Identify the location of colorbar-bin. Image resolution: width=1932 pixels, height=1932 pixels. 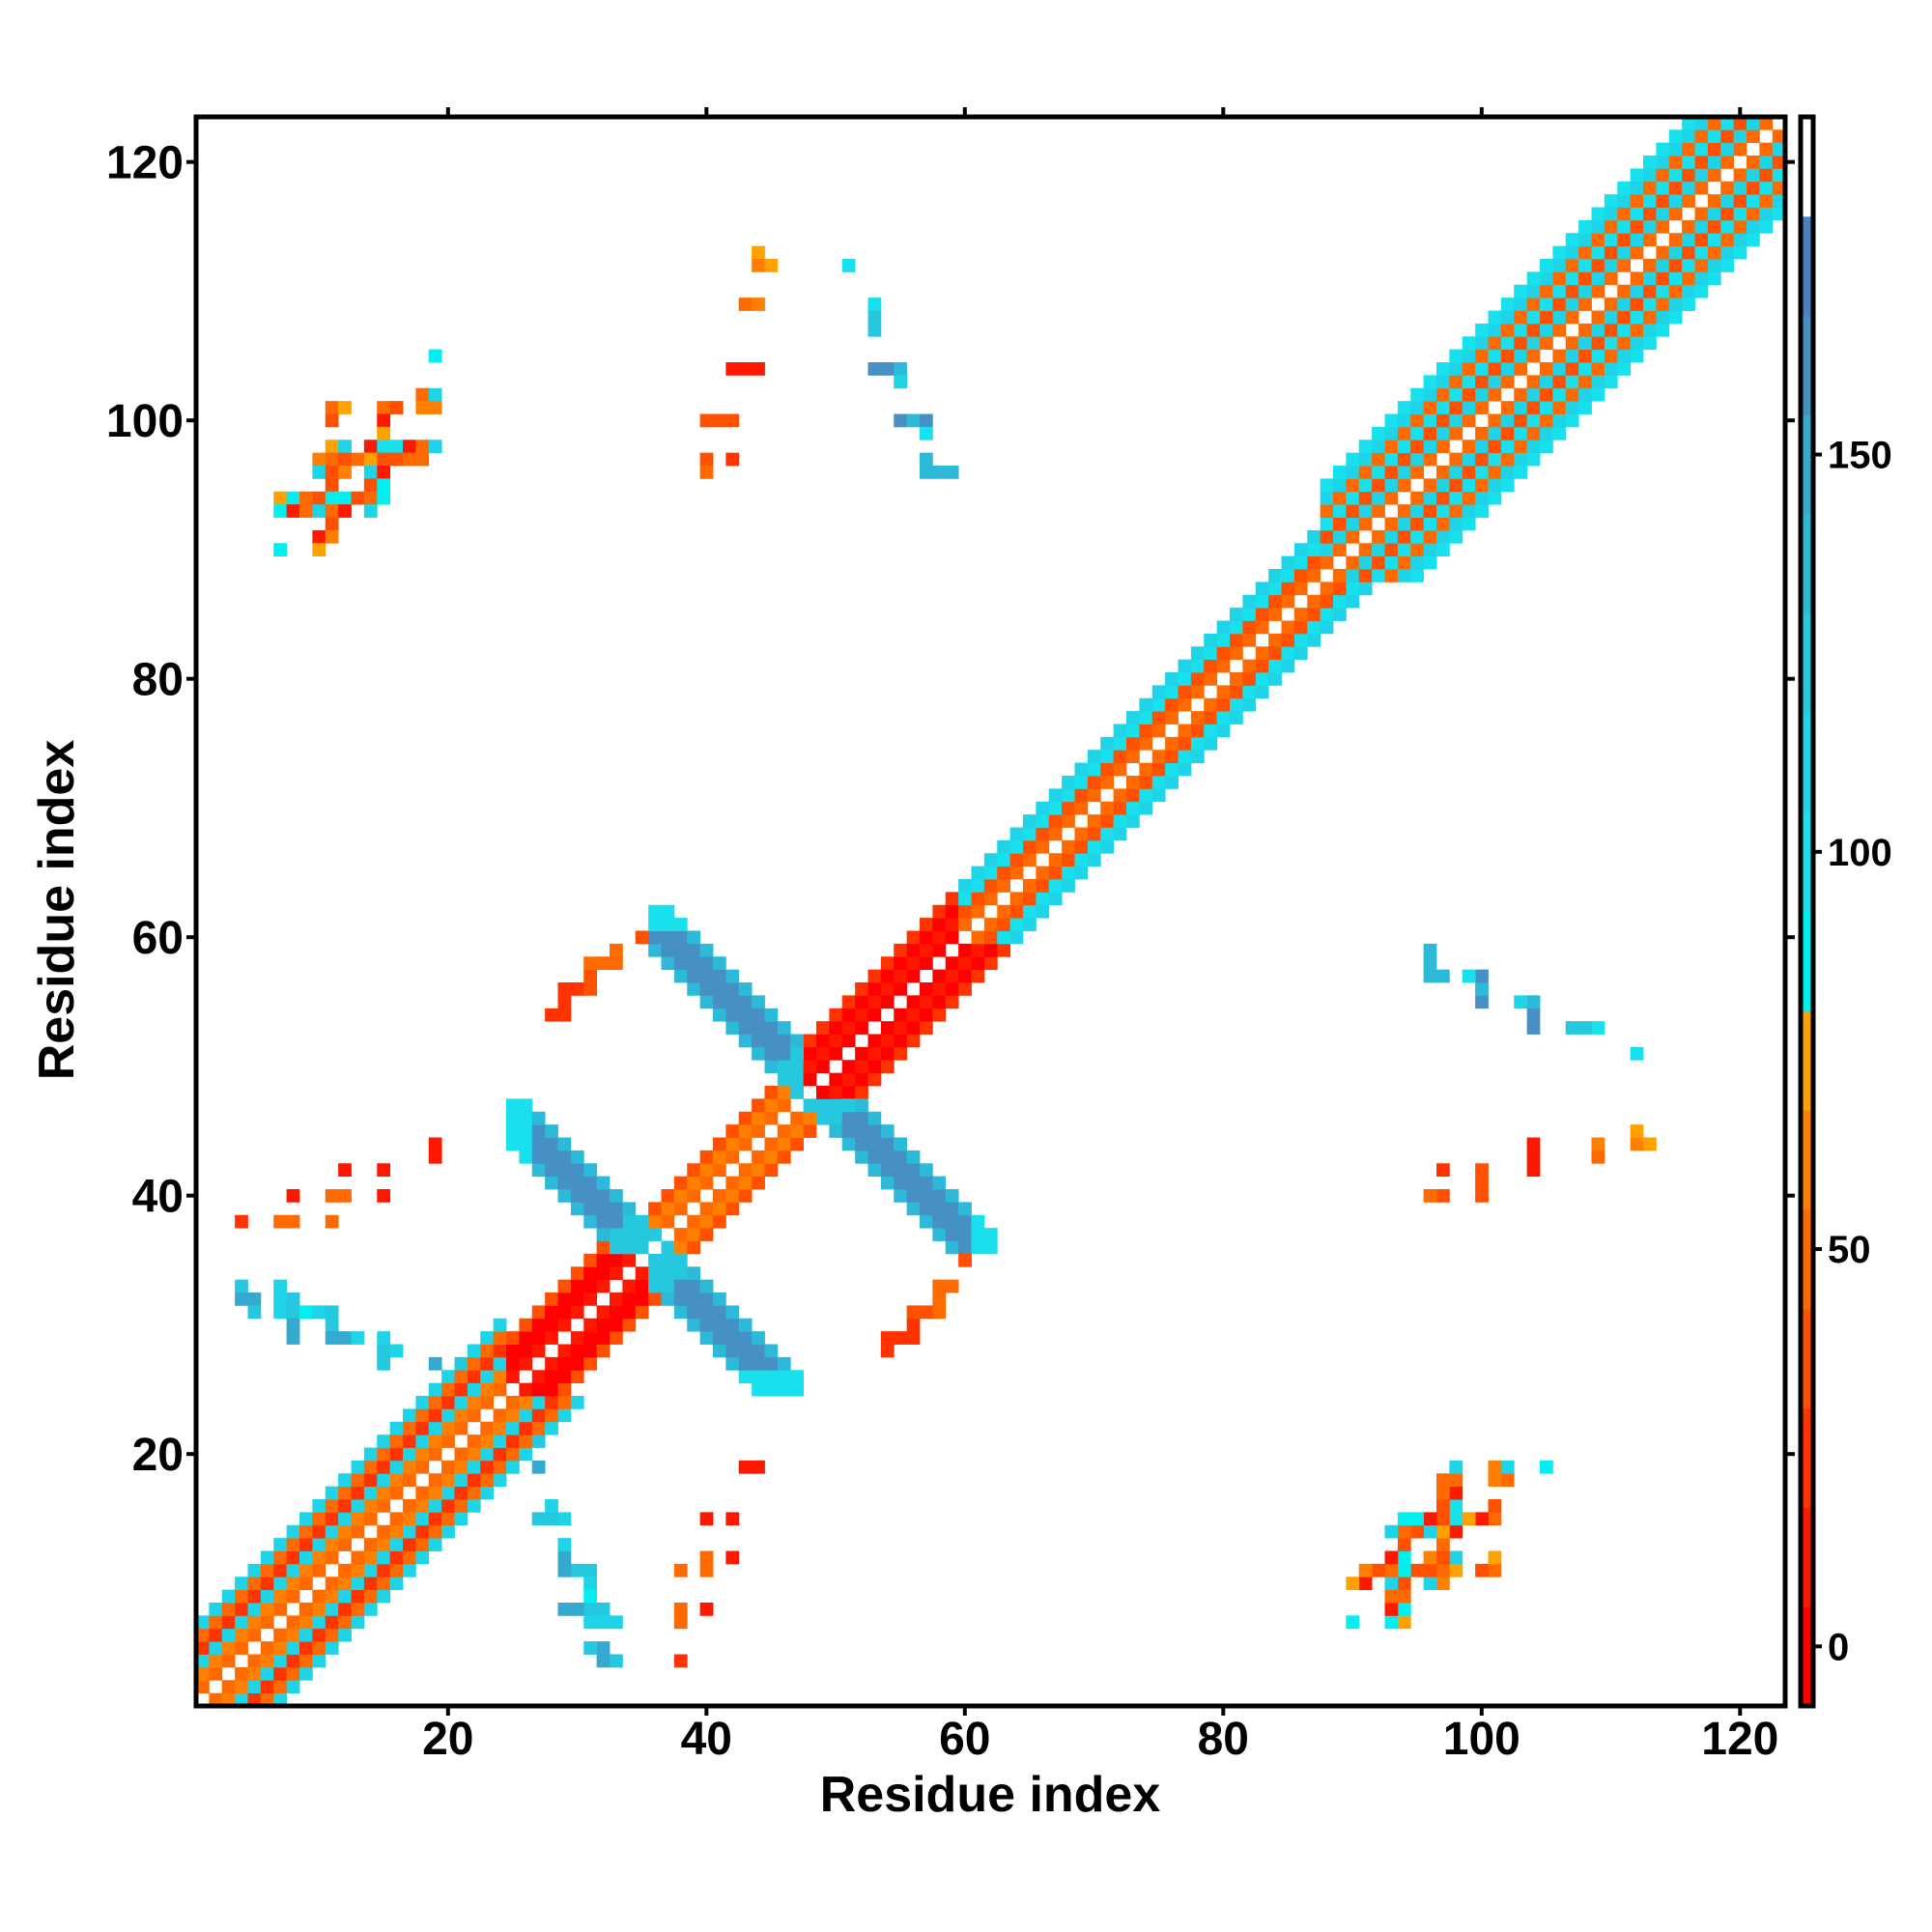
(1807, 1656).